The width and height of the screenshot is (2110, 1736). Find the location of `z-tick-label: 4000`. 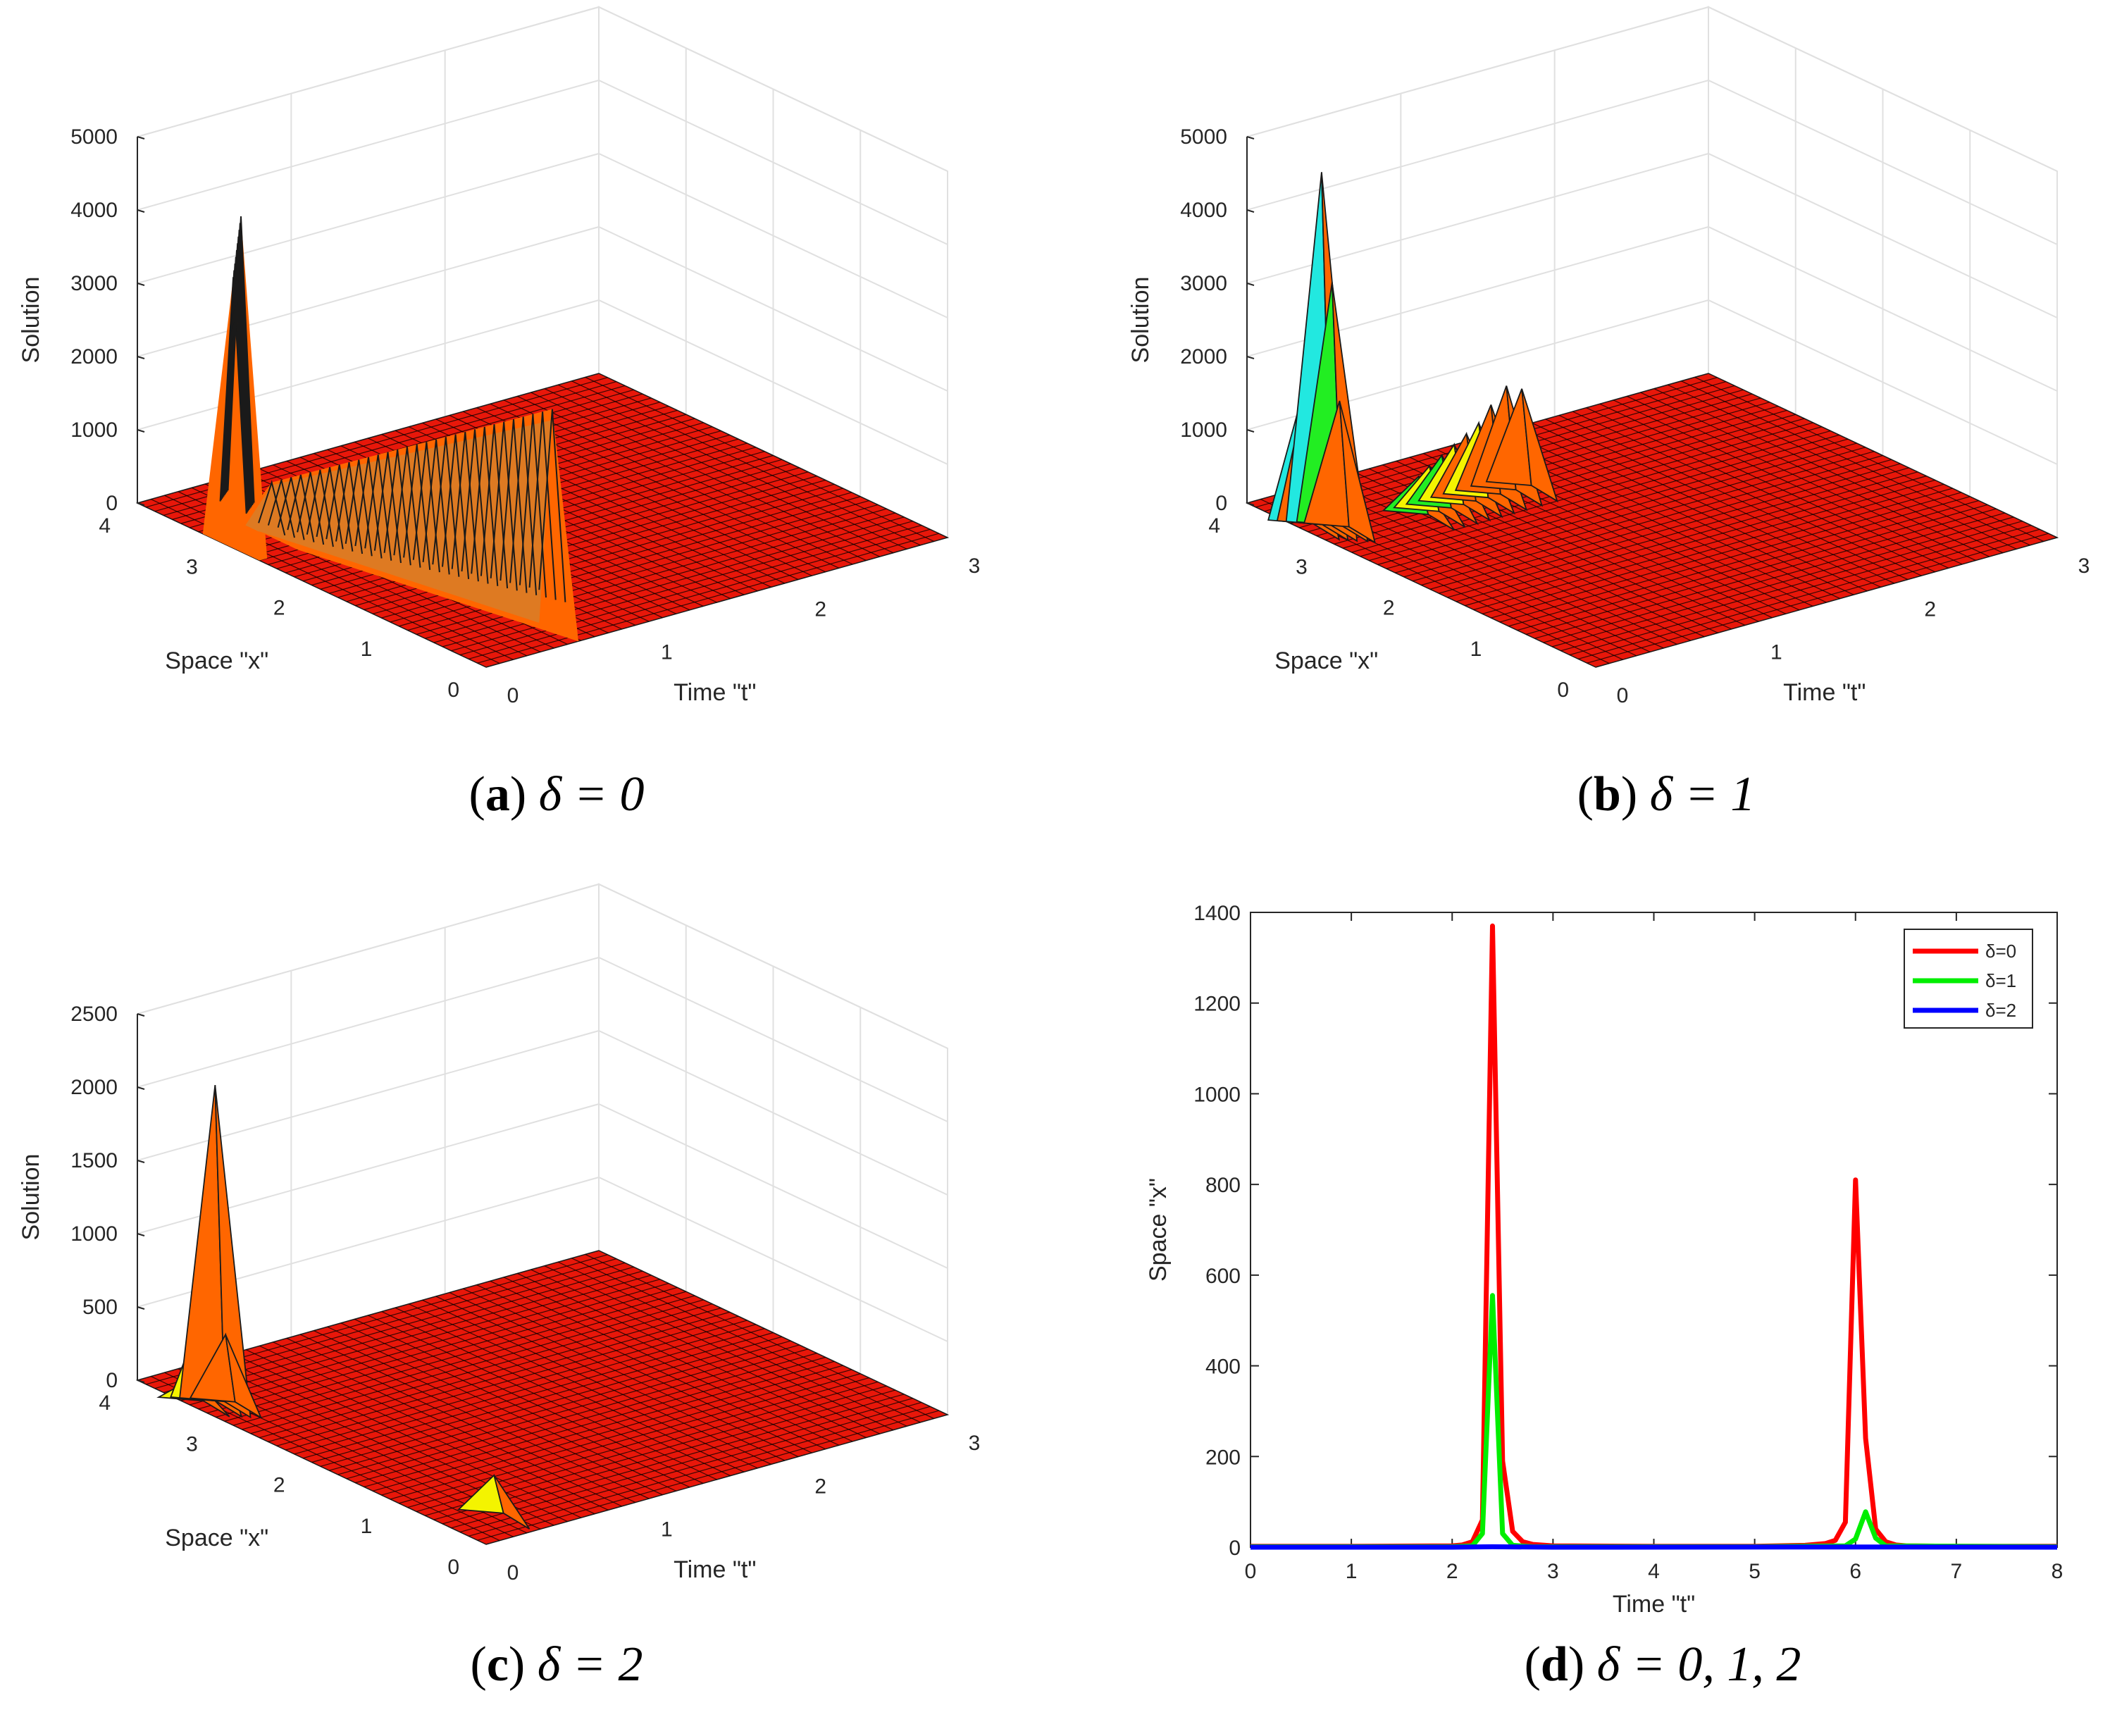

z-tick-label: 4000 is located at coordinates (1203, 211).